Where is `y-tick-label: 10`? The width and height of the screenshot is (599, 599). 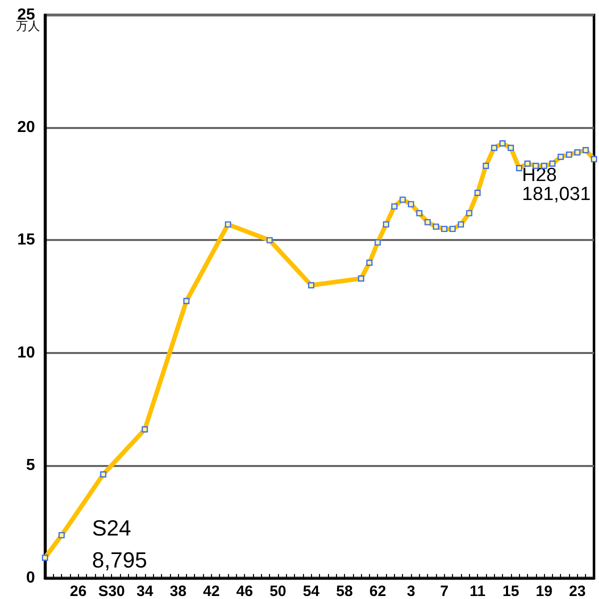
y-tick-label: 10 is located at coordinates (26, 353).